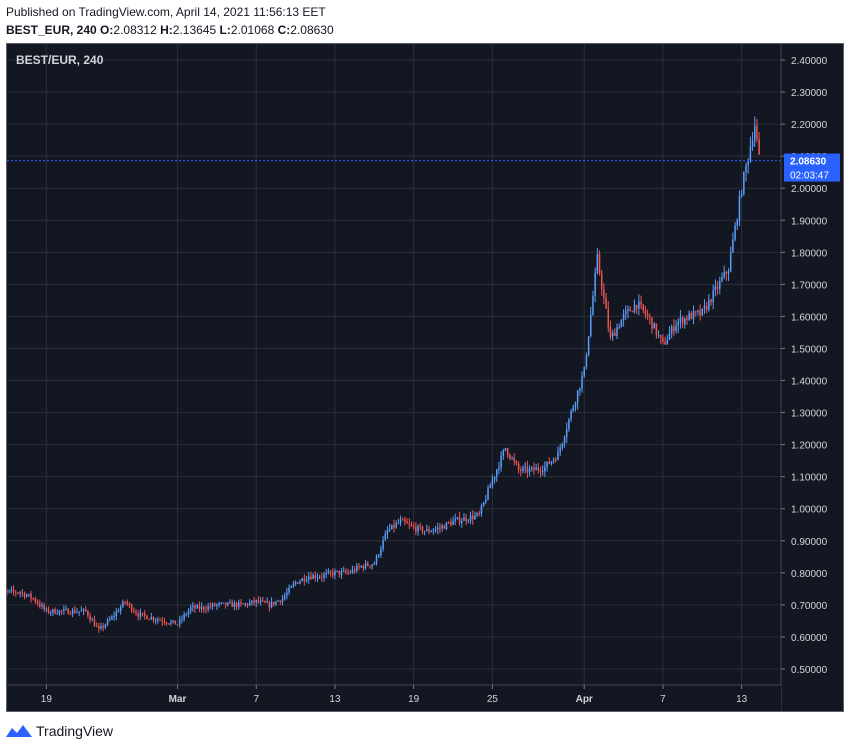  What do you see at coordinates (808, 162) in the screenshot?
I see `last-price-label: 2.08630` at bounding box center [808, 162].